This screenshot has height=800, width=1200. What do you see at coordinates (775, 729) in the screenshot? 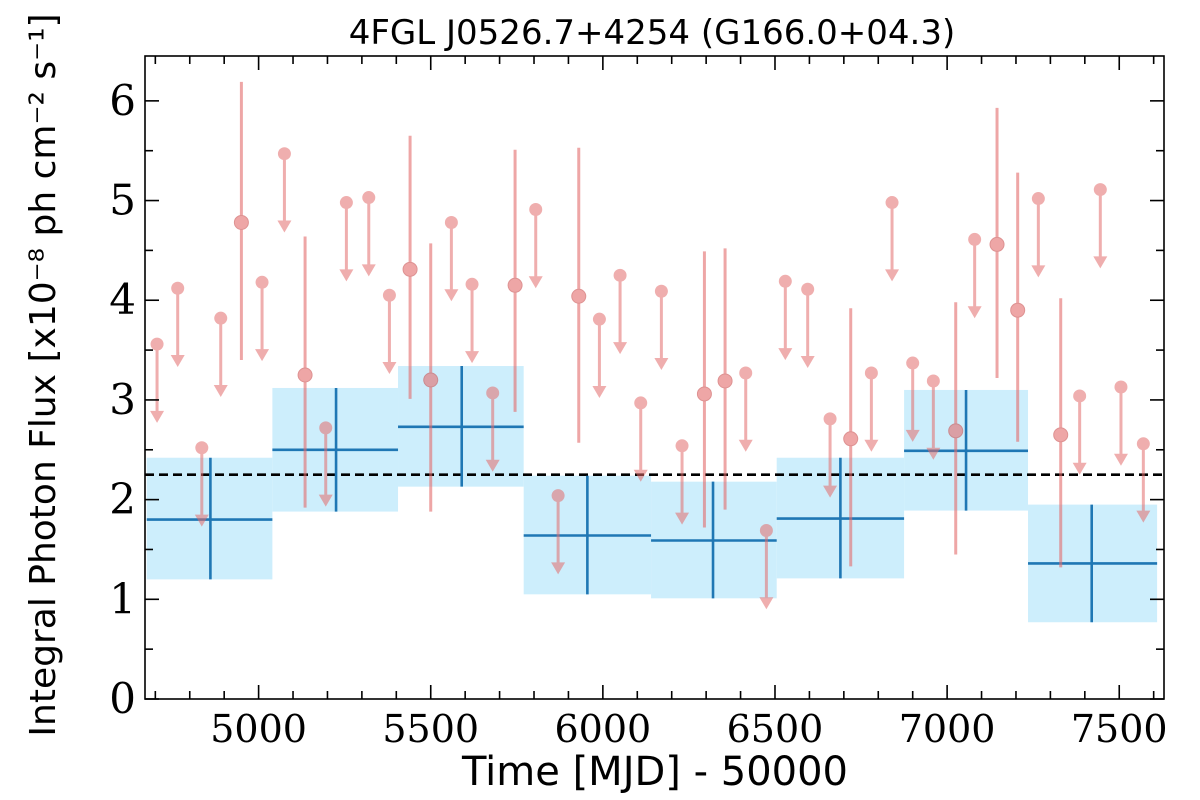
I see `x-tick-label: 6500` at bounding box center [775, 729].